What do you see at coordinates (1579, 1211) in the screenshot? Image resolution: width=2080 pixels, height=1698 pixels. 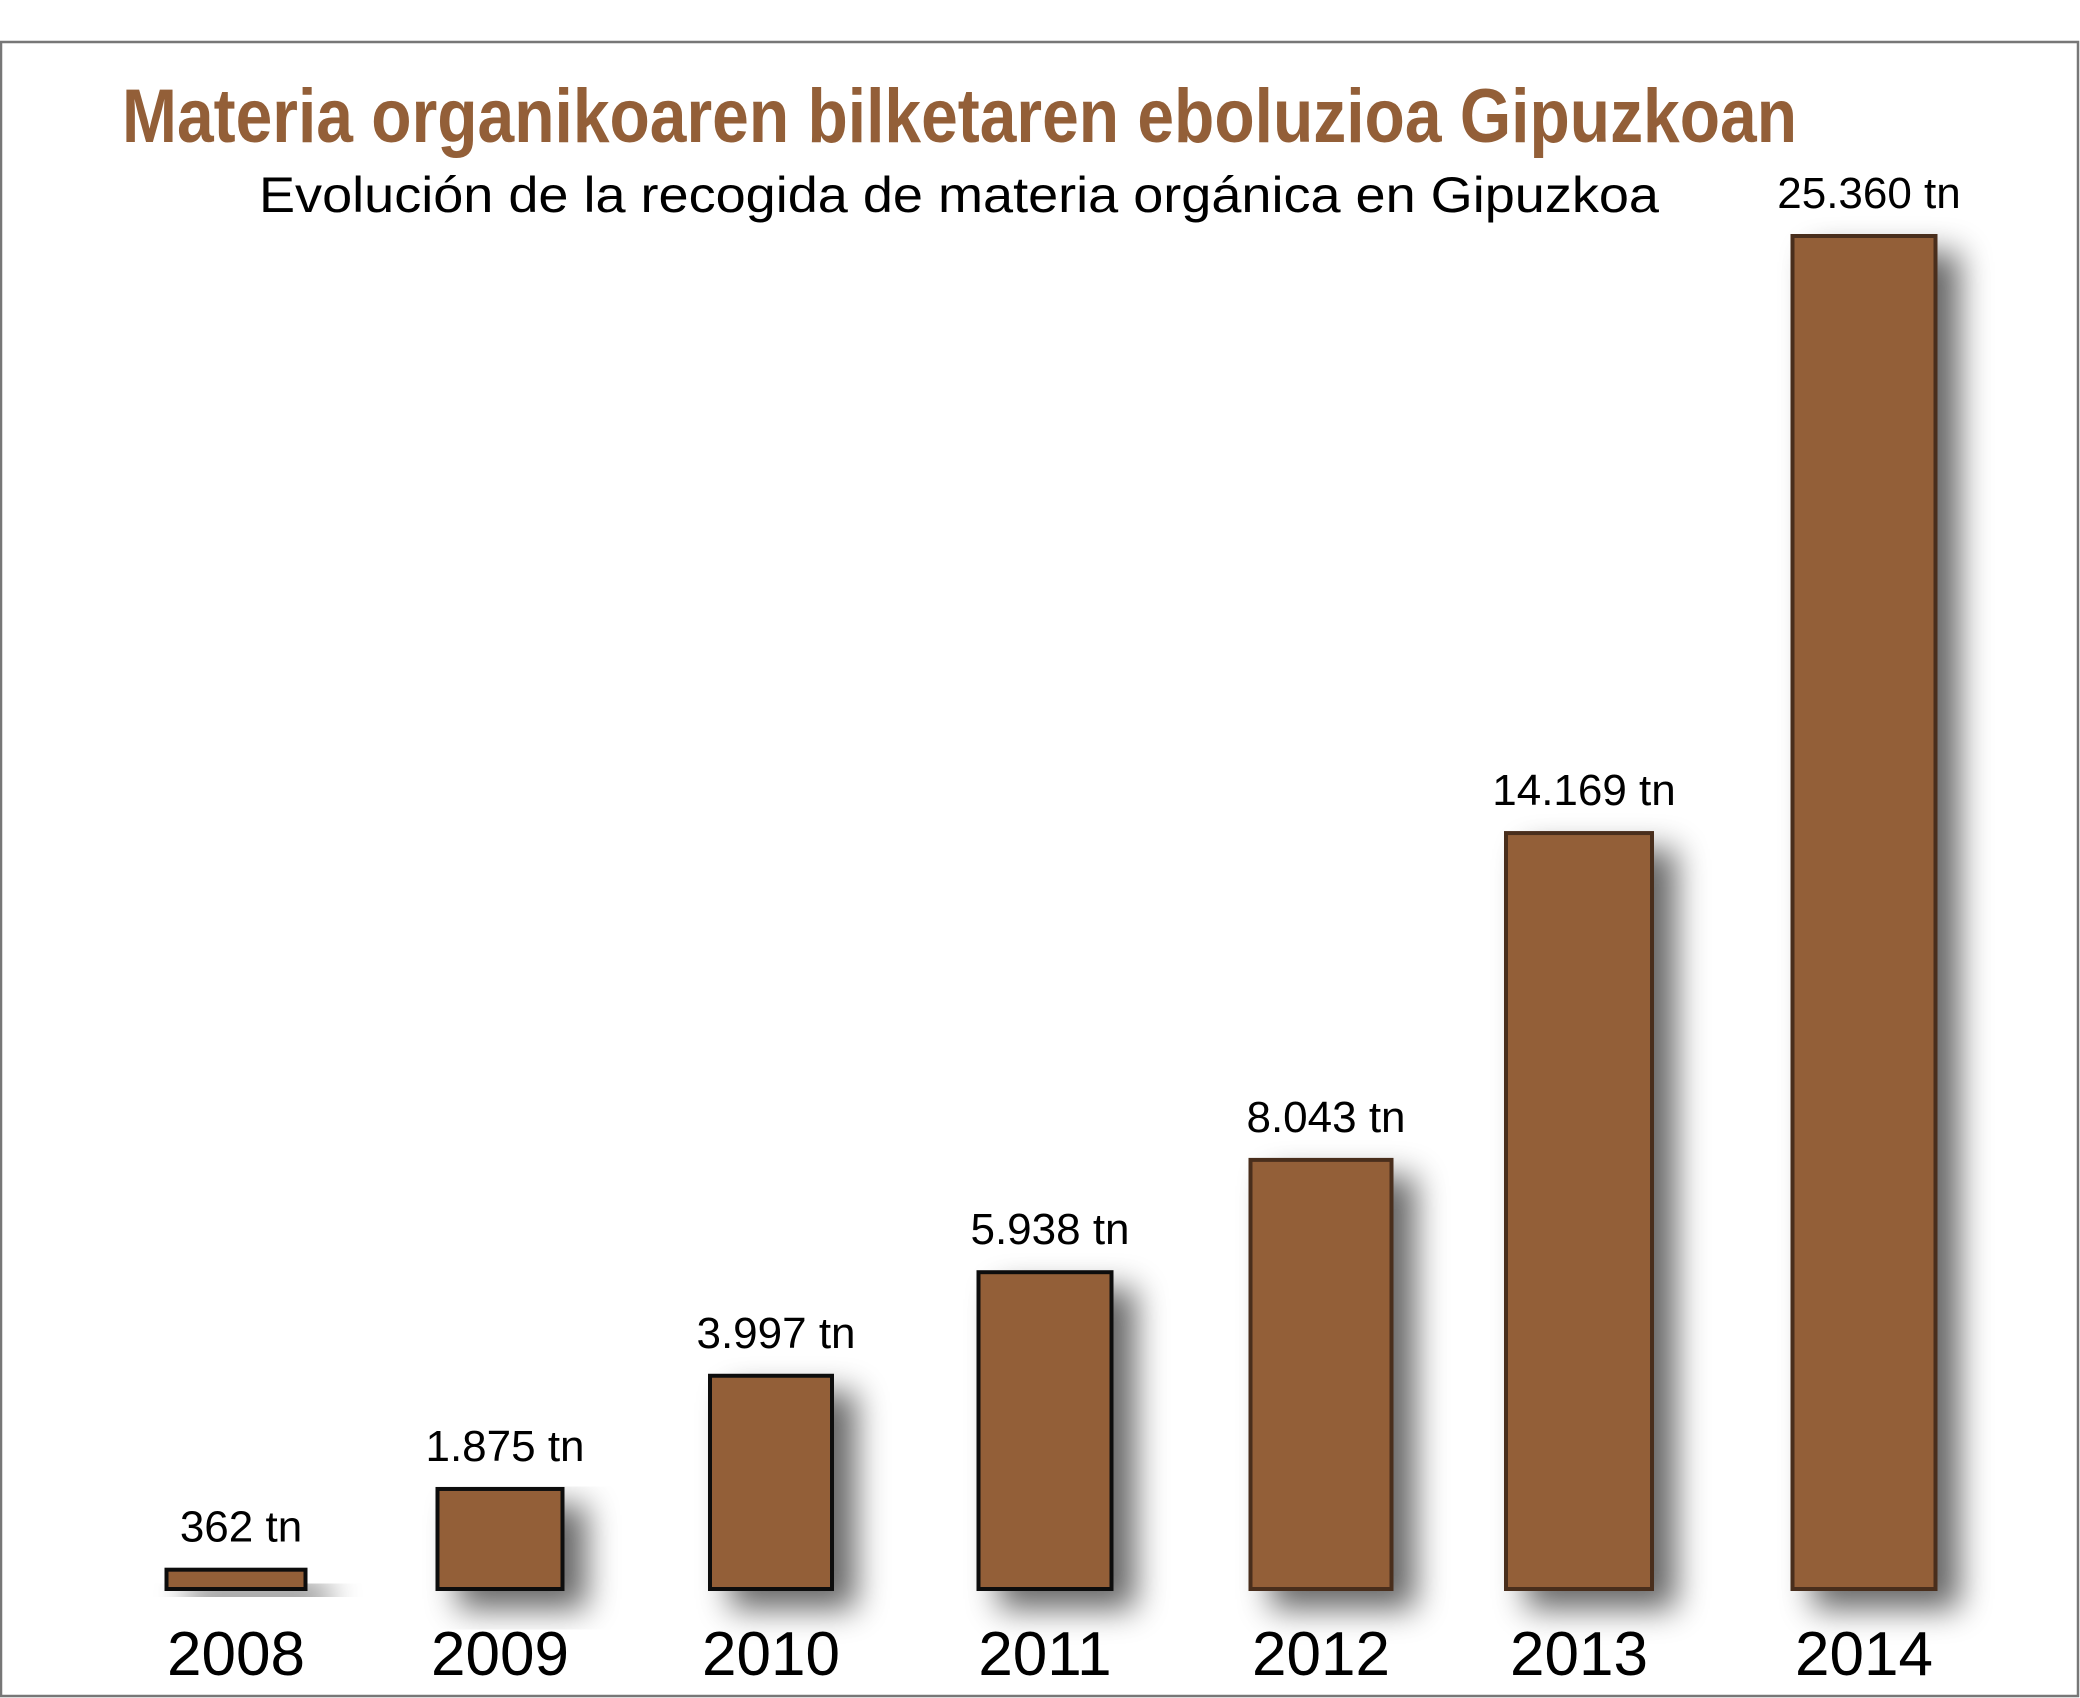 I see `bar-2013` at bounding box center [1579, 1211].